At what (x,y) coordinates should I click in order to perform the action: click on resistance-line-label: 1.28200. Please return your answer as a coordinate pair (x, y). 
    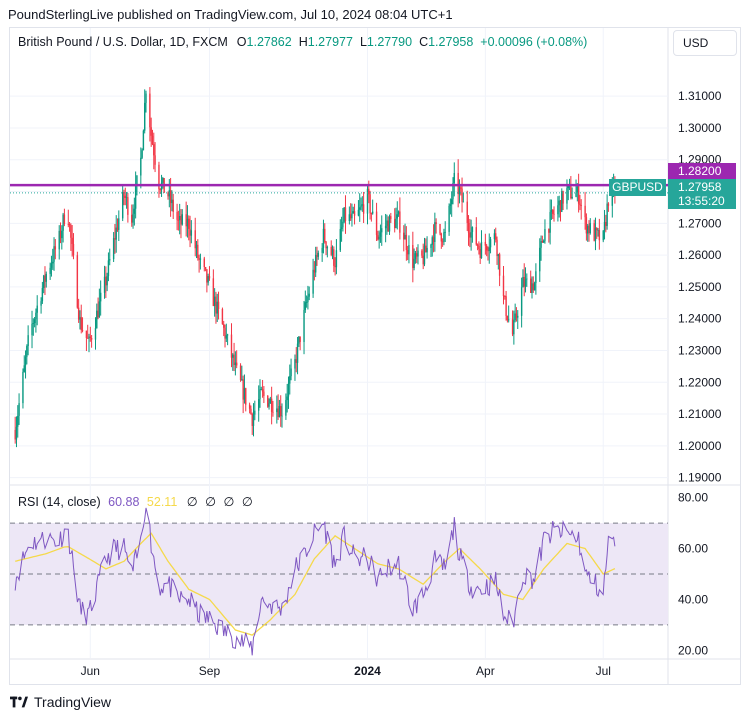
    Looking at the image, I should click on (702, 171).